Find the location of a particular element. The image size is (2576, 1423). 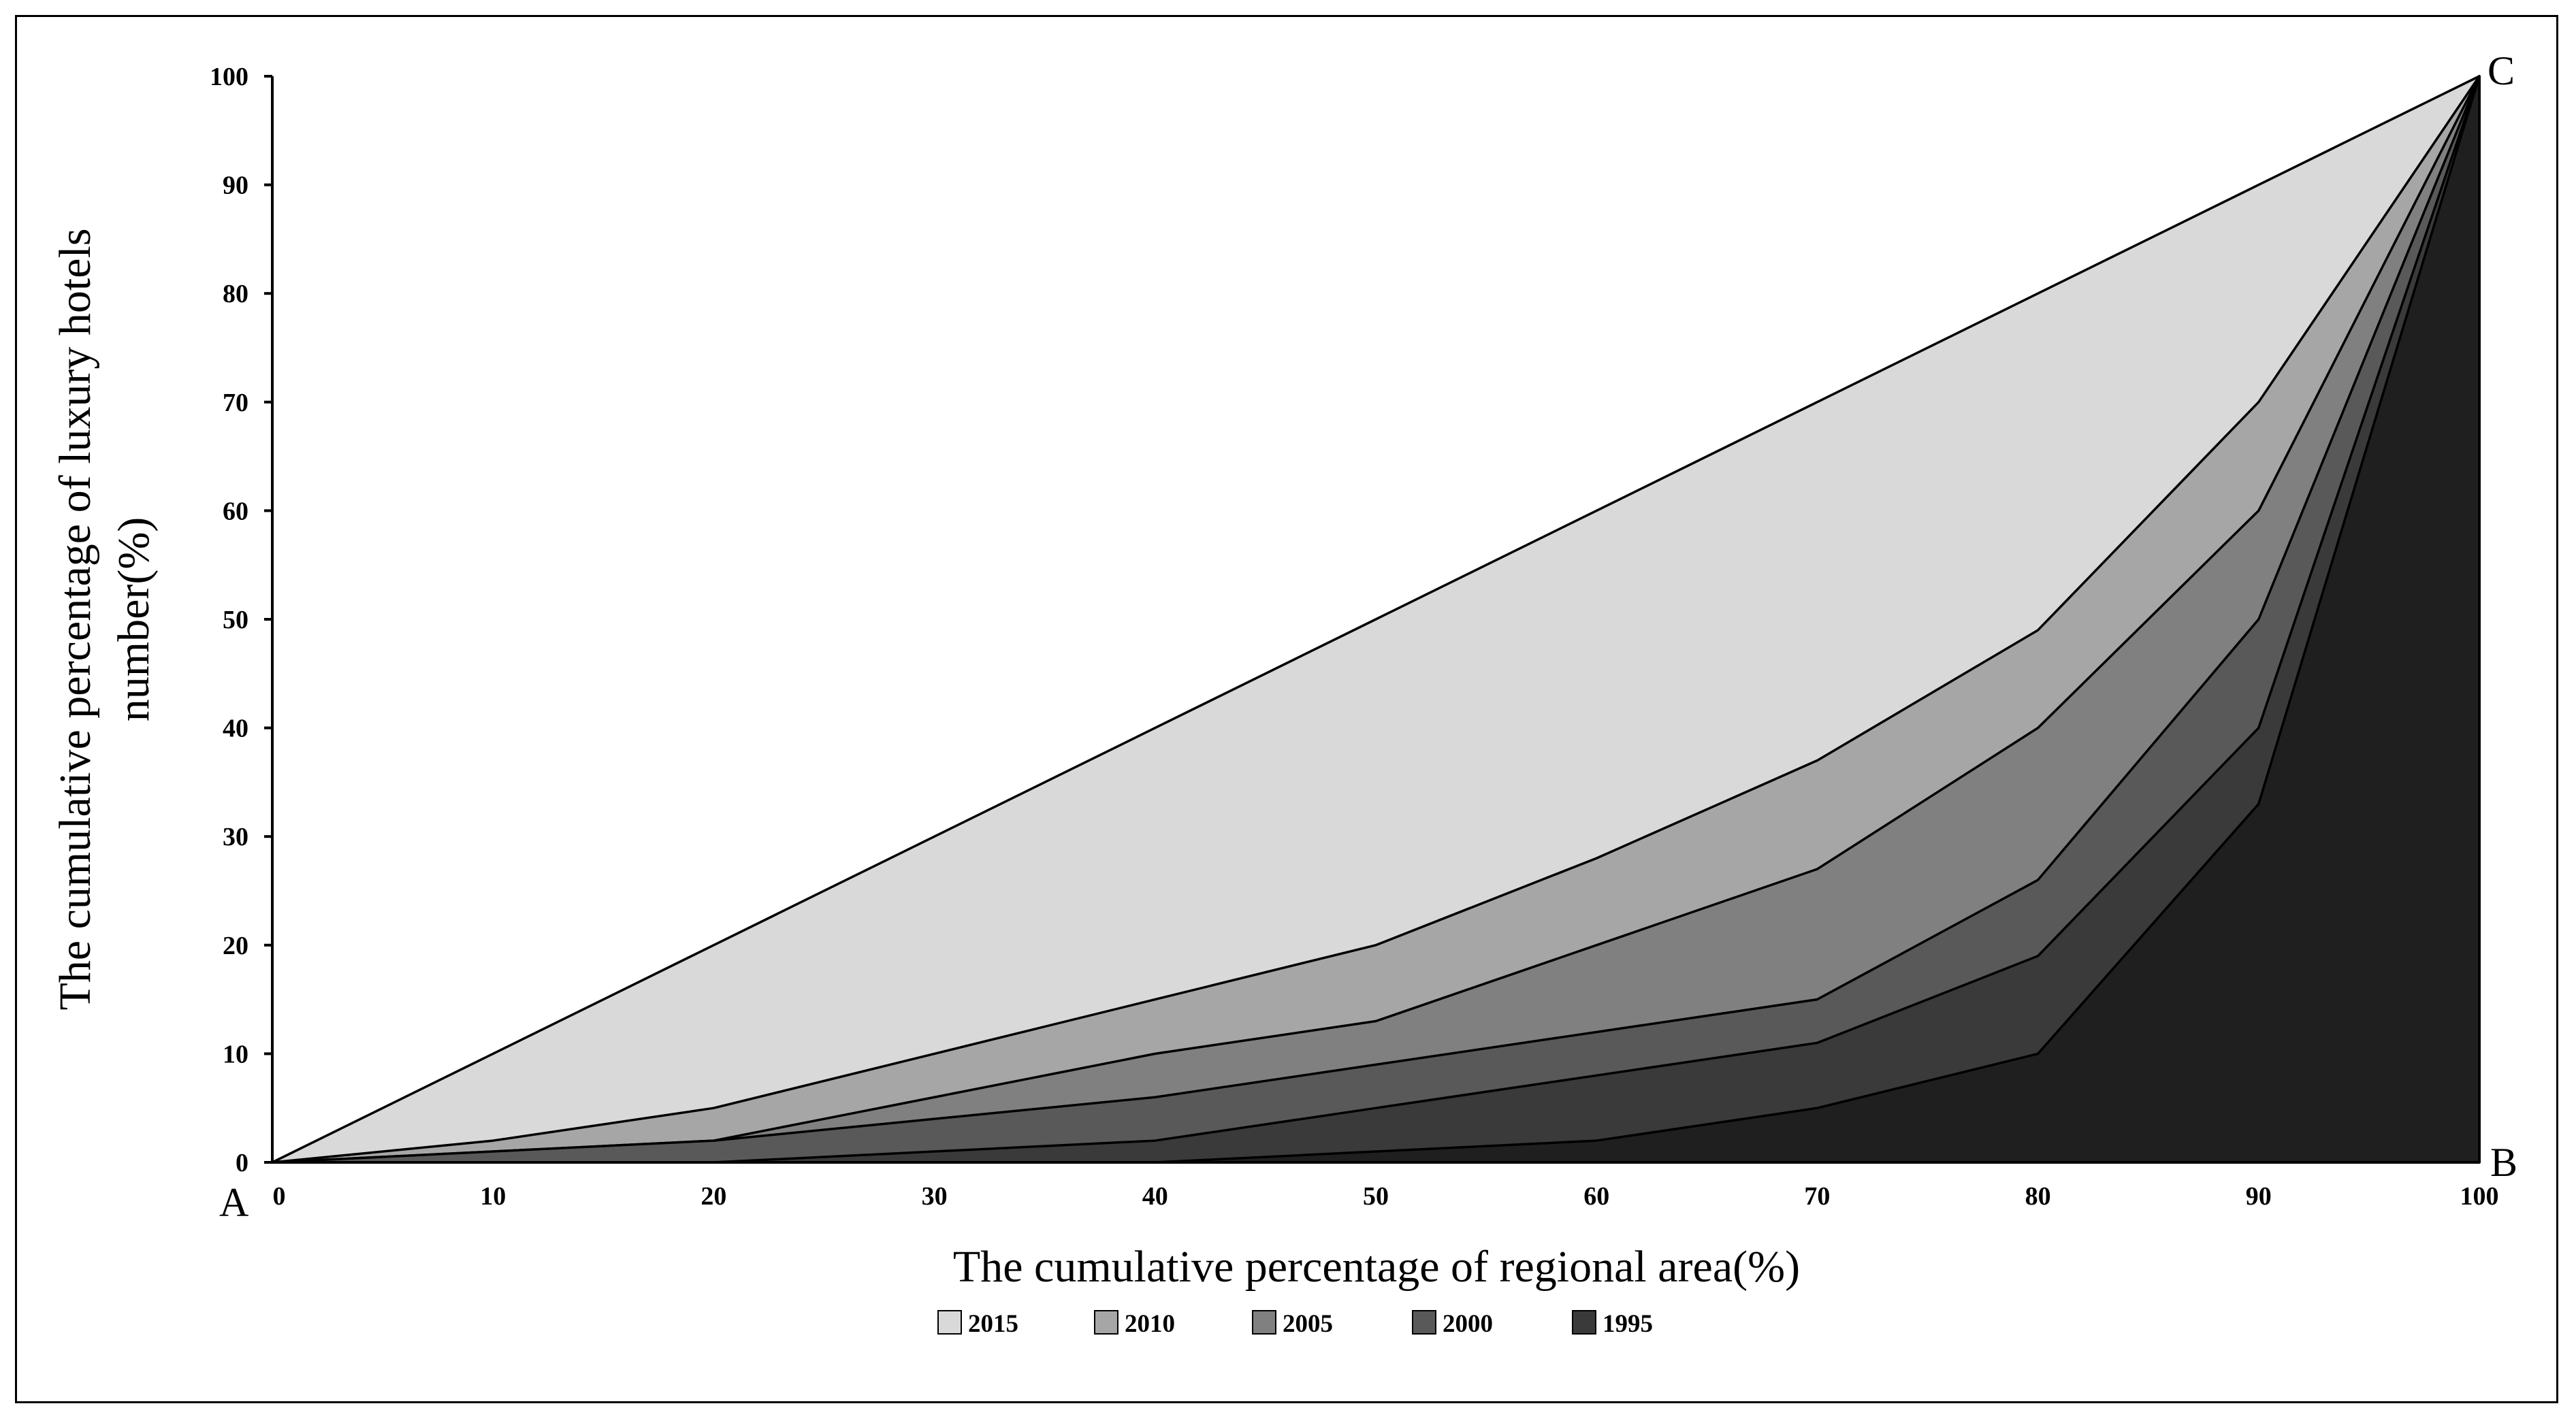

x-tick-label: 90 is located at coordinates (2259, 1196).